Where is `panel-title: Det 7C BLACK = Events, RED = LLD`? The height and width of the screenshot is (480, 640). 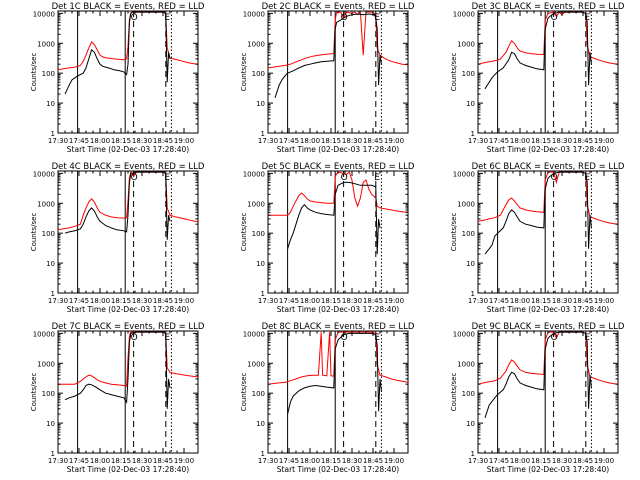 panel-title: Det 7C BLACK = Events, RED = LLD is located at coordinates (128, 327).